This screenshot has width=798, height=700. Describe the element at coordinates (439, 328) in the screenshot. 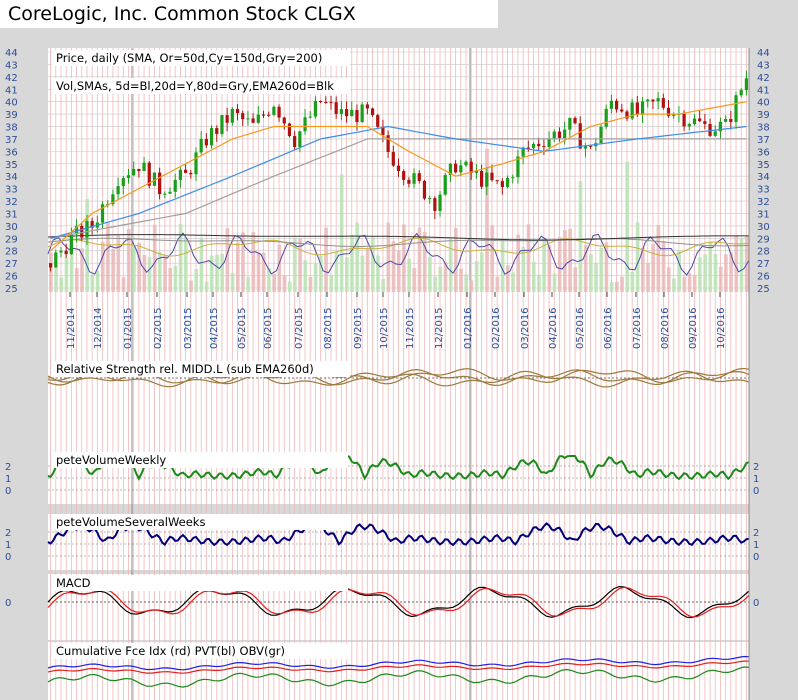

I see `x-tick-label: 12/2015` at that location.